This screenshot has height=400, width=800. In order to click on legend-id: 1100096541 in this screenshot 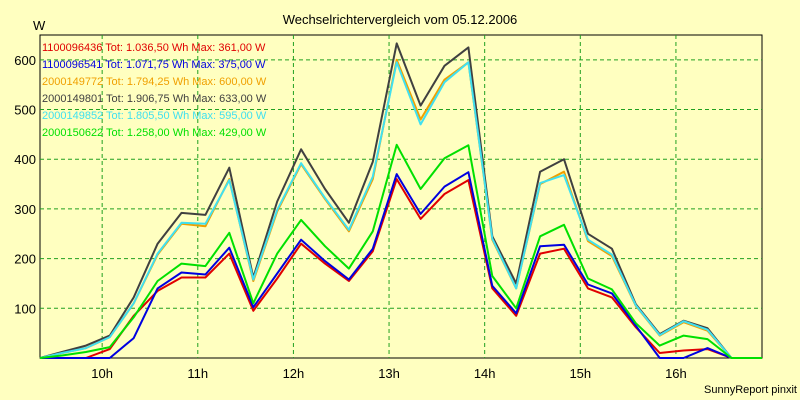, I will do `click(73, 65)`.